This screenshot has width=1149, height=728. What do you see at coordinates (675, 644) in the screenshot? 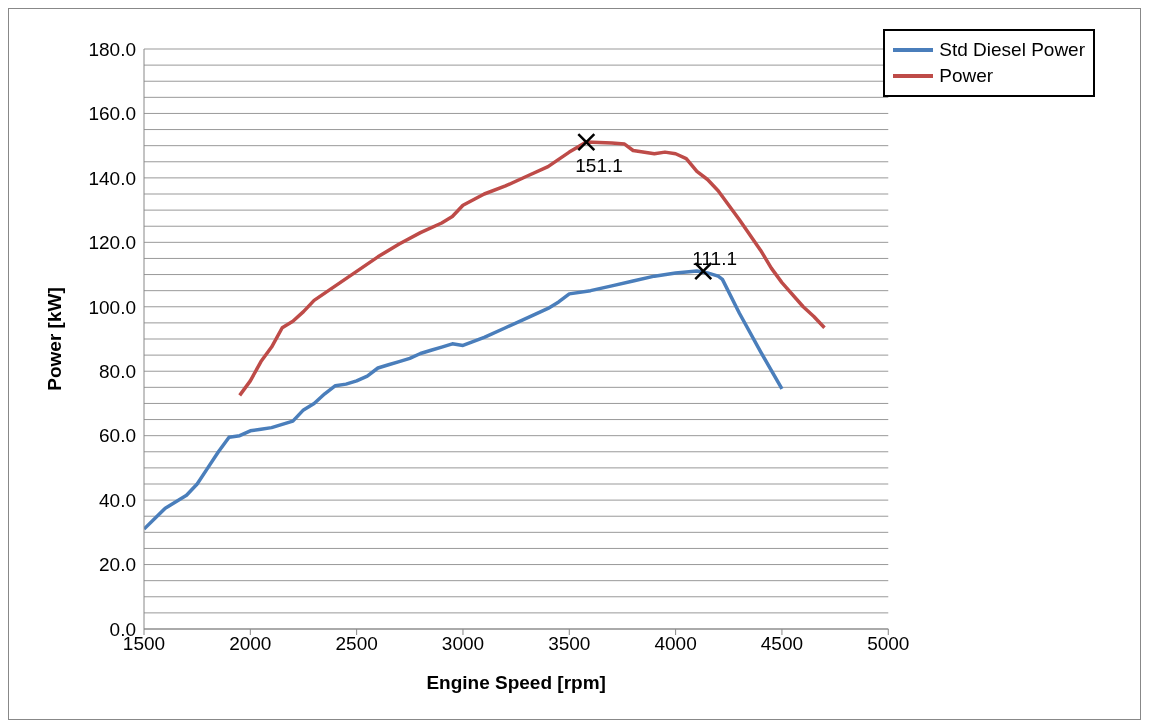
I see `x-tick-label: 4000` at bounding box center [675, 644].